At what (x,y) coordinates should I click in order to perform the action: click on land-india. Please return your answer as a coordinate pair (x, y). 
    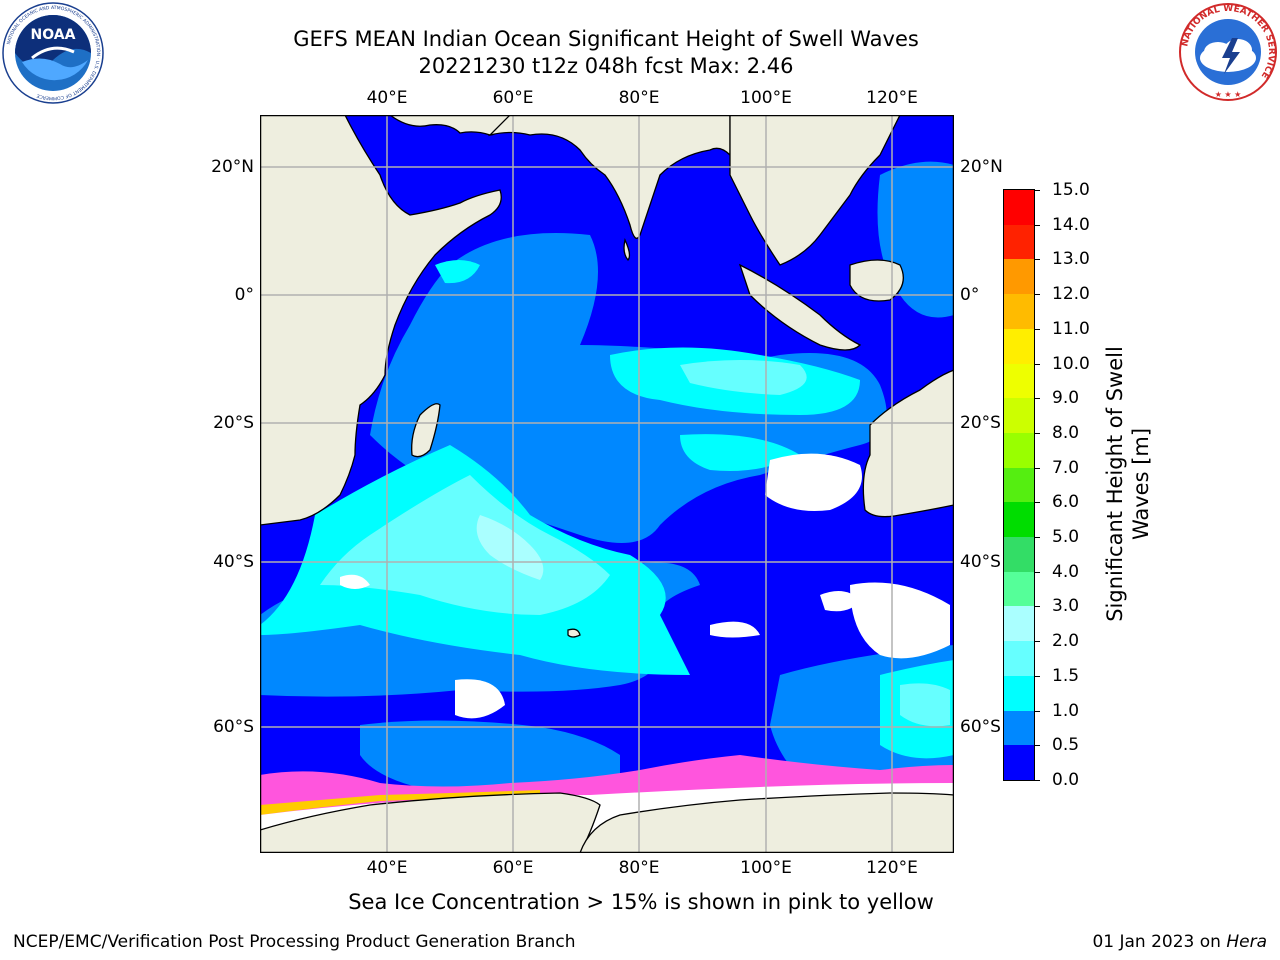
    Looking at the image, I should click on (609, 177).